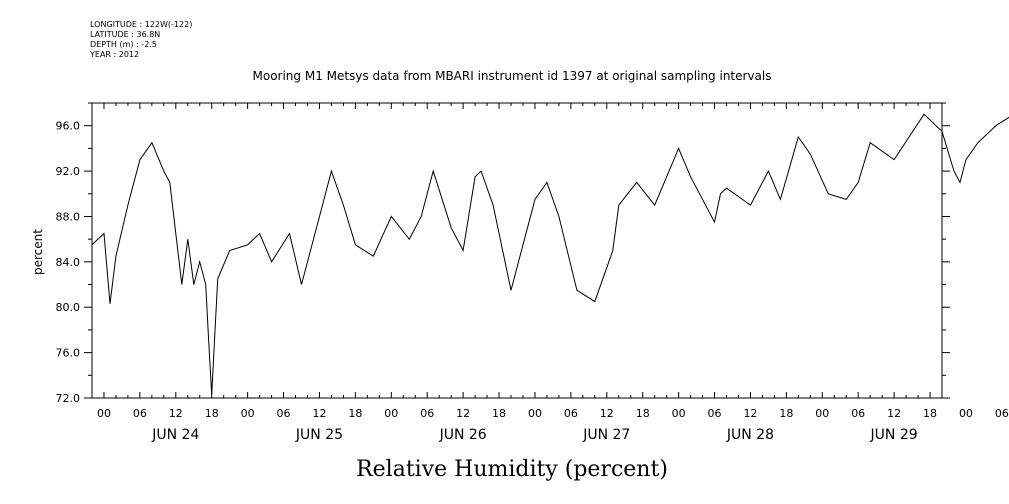  I want to click on y-tick-label: 88.0, so click(68, 216).